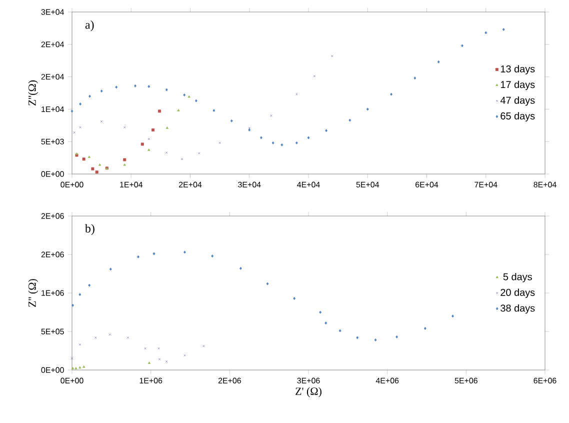  Describe the element at coordinates (517, 293) in the screenshot. I see `legend-label: 20 days` at that location.